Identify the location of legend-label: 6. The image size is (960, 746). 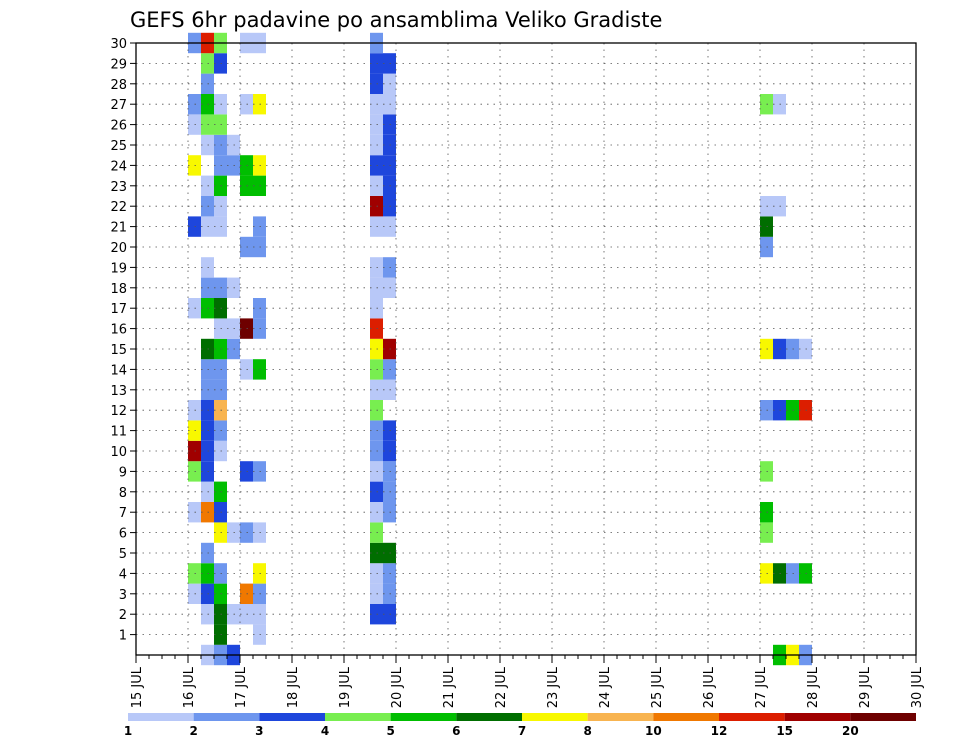
(456, 731).